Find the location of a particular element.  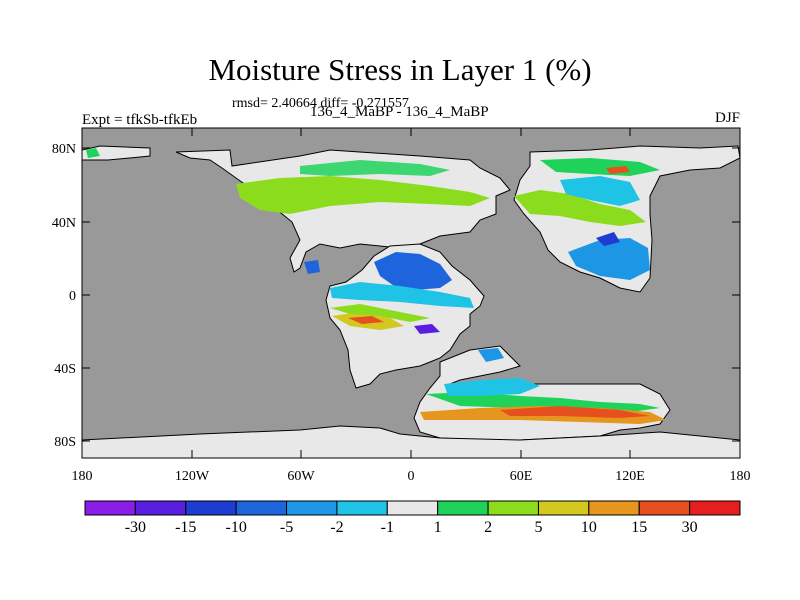

lon-label-120w: 120W is located at coordinates (192, 476).